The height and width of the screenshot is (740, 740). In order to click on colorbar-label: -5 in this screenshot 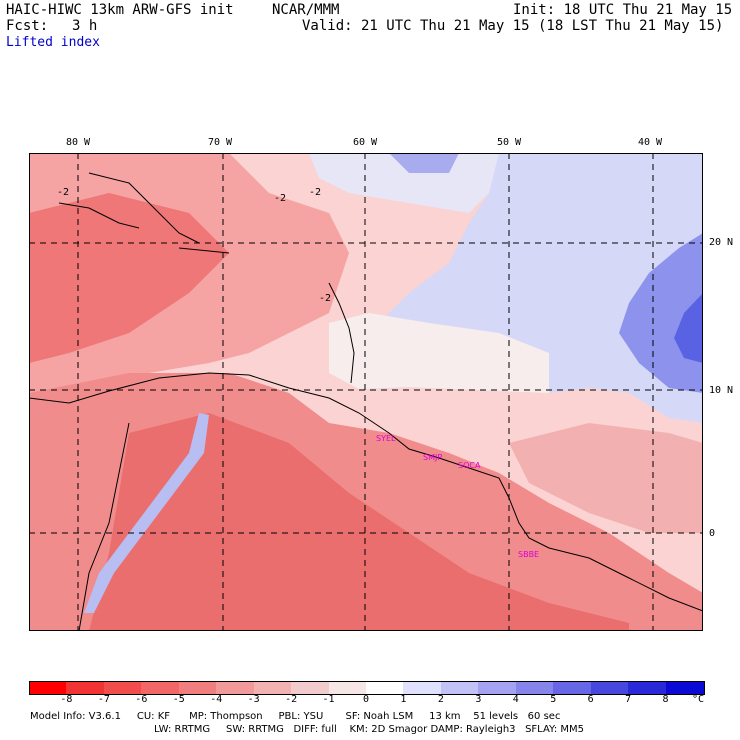, I will do `click(178, 699)`.